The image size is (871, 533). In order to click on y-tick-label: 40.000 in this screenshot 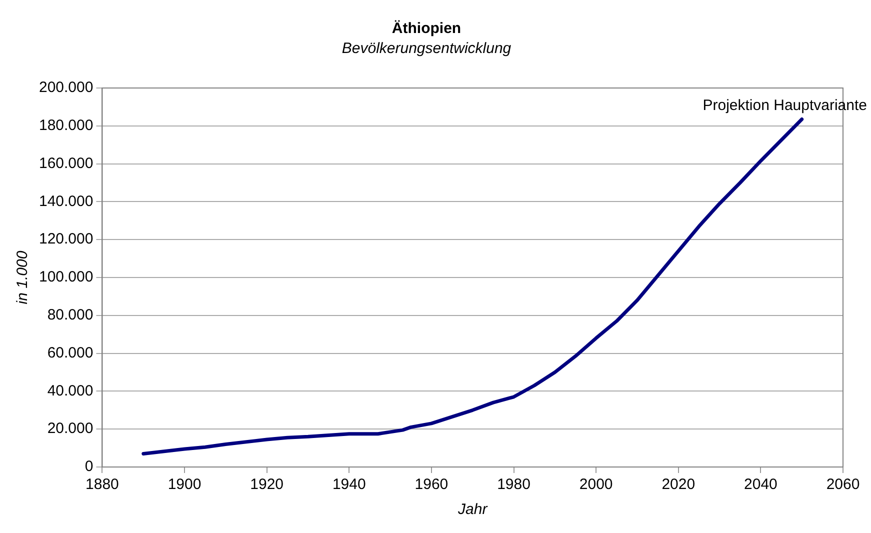, I will do `click(70, 391)`.